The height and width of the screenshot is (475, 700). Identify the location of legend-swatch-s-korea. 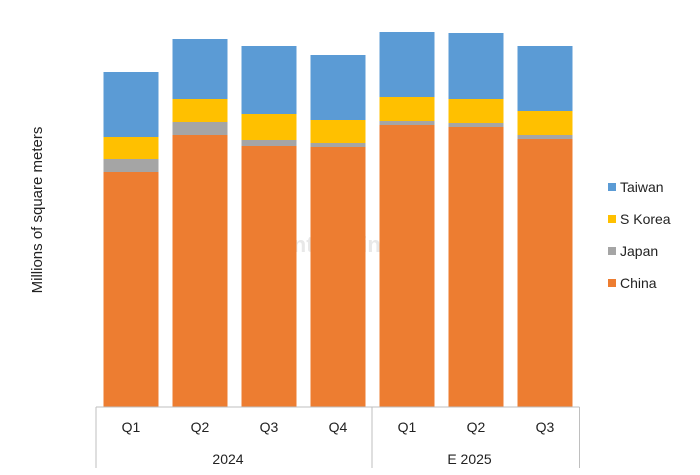
(612, 219).